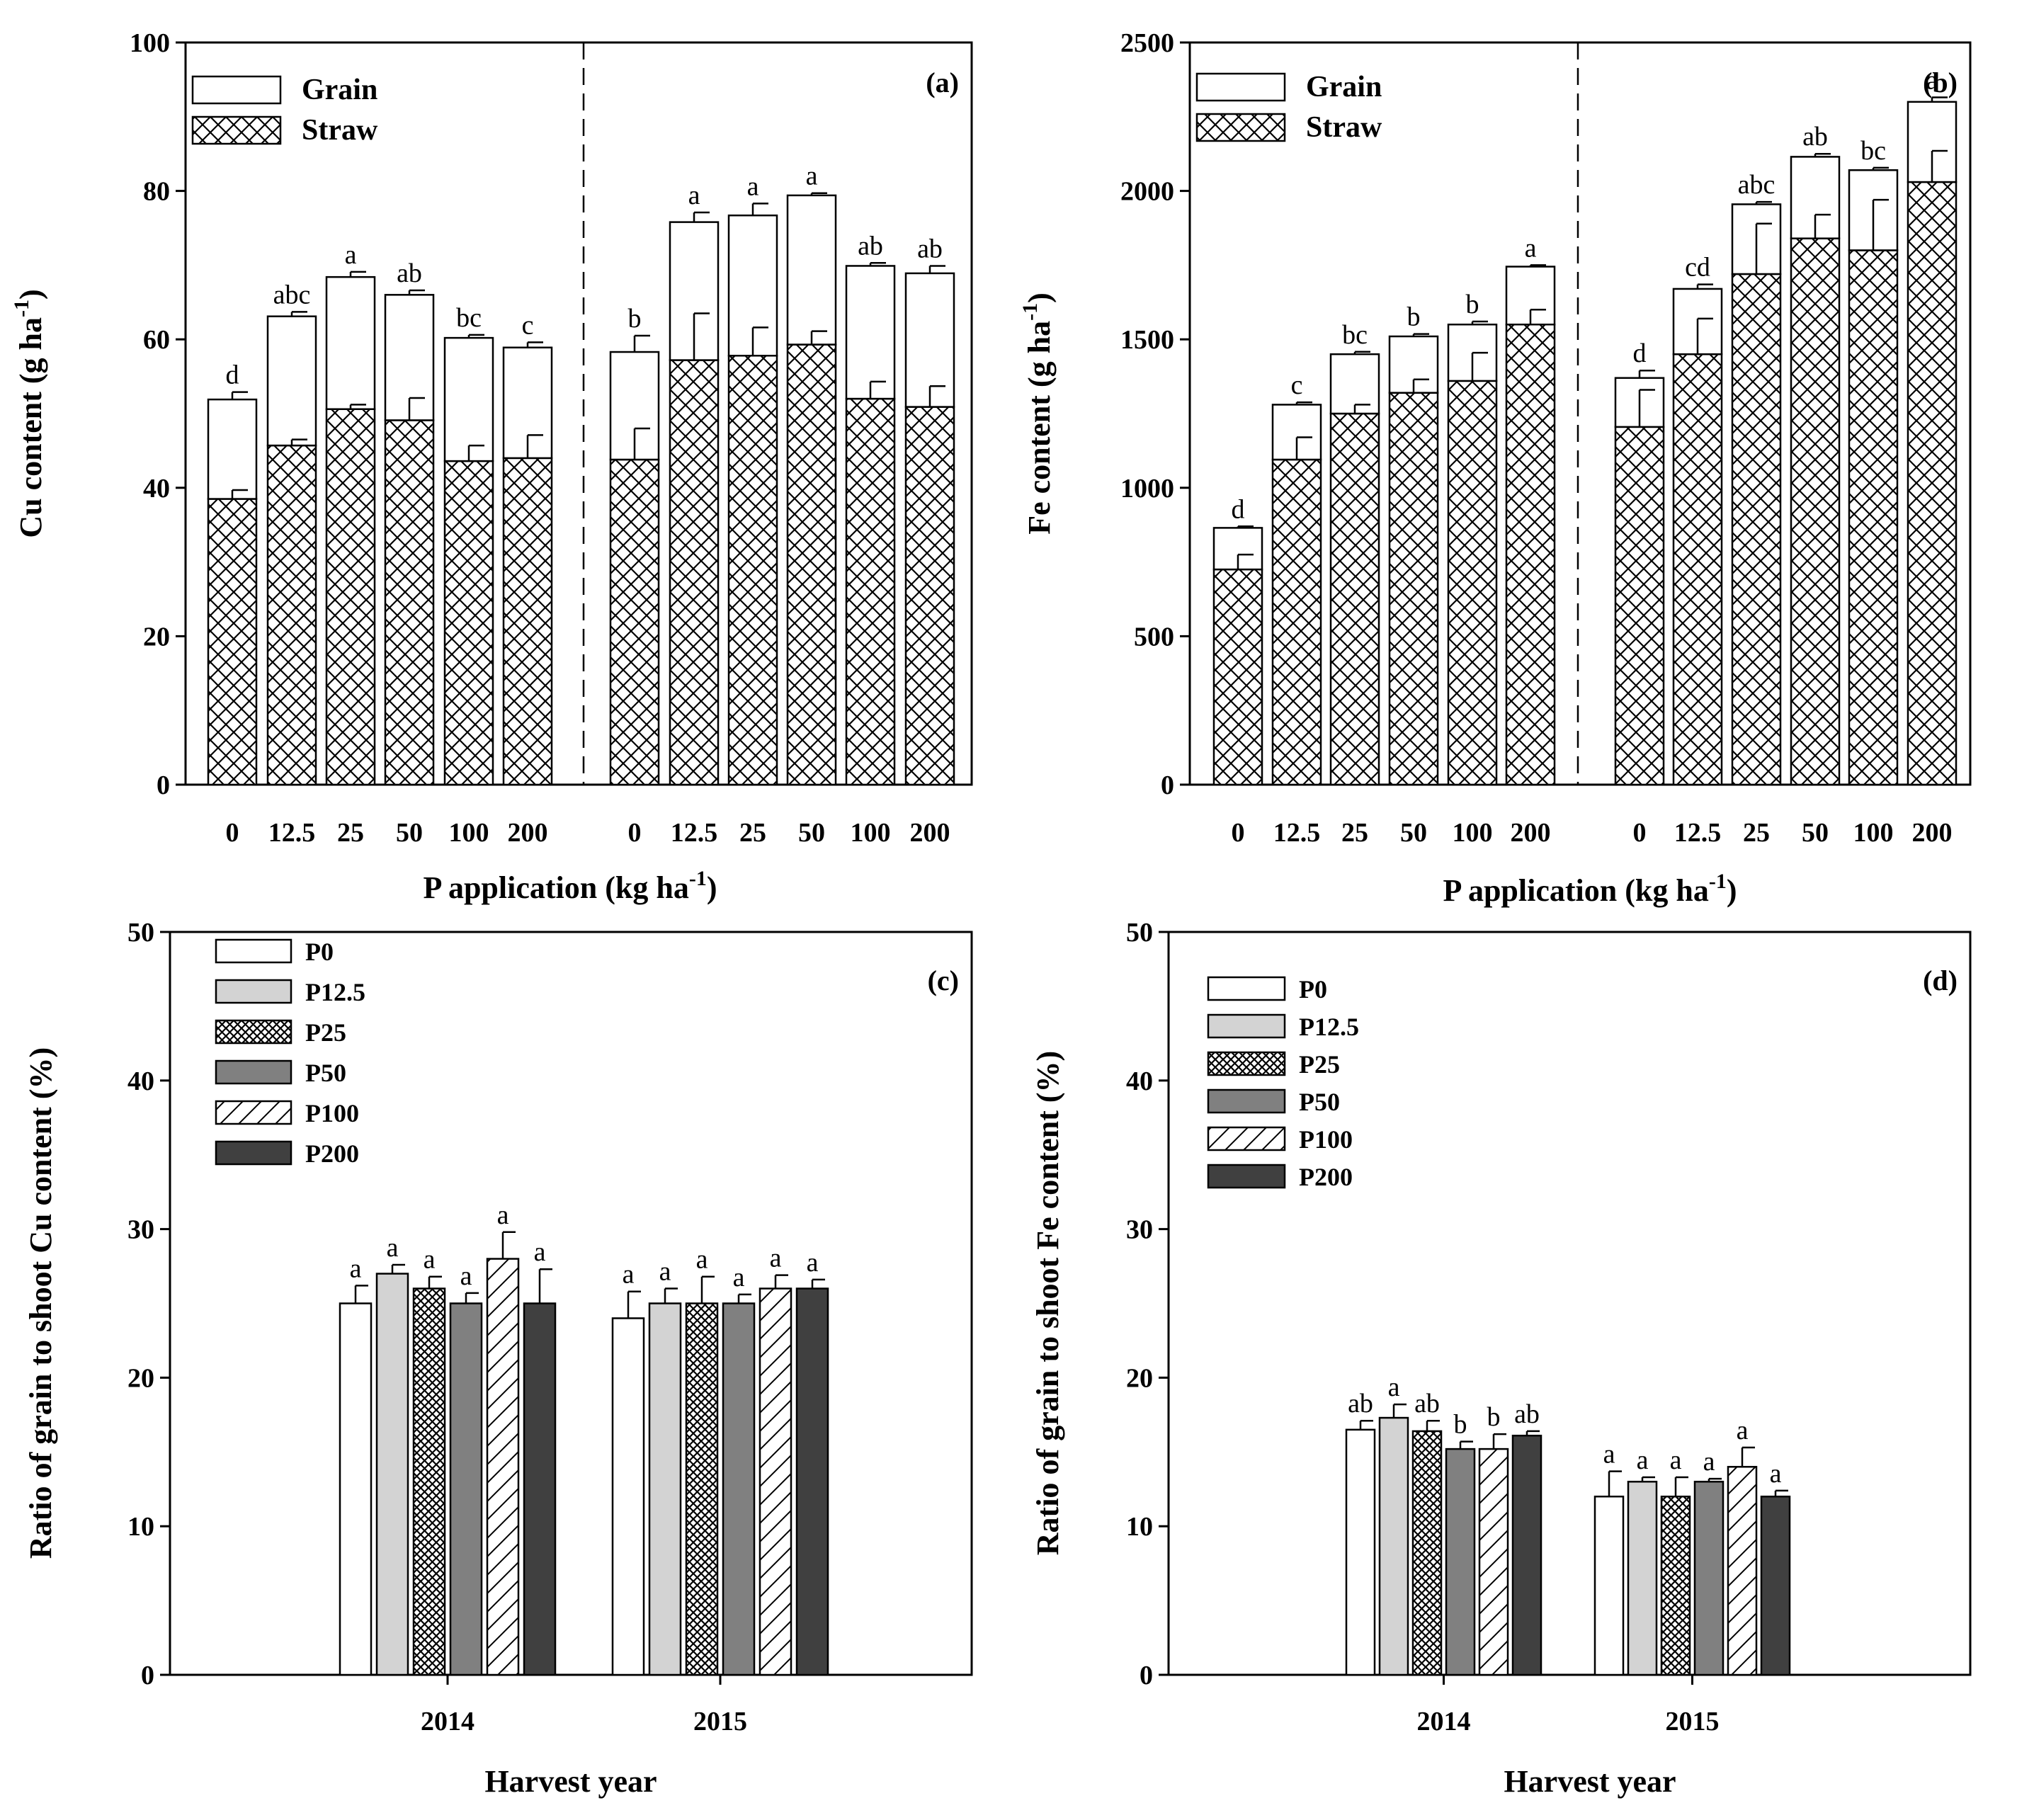 This screenshot has height=1820, width=2017. I want to click on y-axis-label-sup: -1, so click(21, 309).